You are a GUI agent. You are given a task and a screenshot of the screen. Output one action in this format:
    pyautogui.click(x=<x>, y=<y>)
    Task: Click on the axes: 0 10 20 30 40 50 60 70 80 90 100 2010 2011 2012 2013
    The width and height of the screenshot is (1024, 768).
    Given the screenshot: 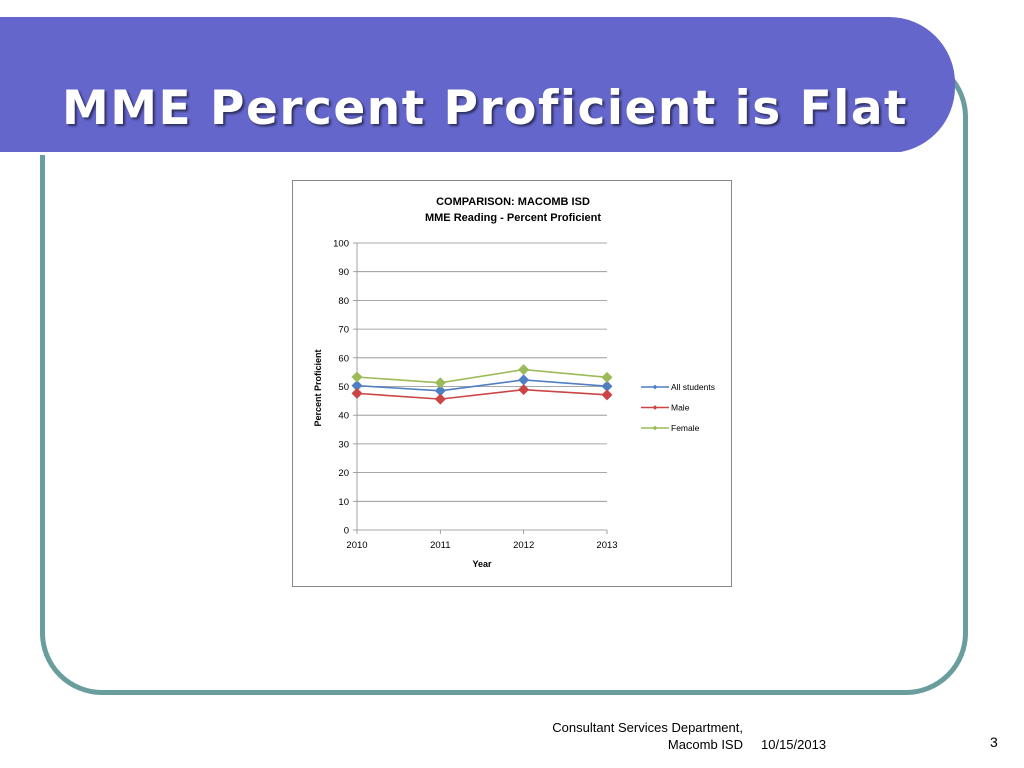 What is the action you would take?
    pyautogui.click(x=475, y=395)
    